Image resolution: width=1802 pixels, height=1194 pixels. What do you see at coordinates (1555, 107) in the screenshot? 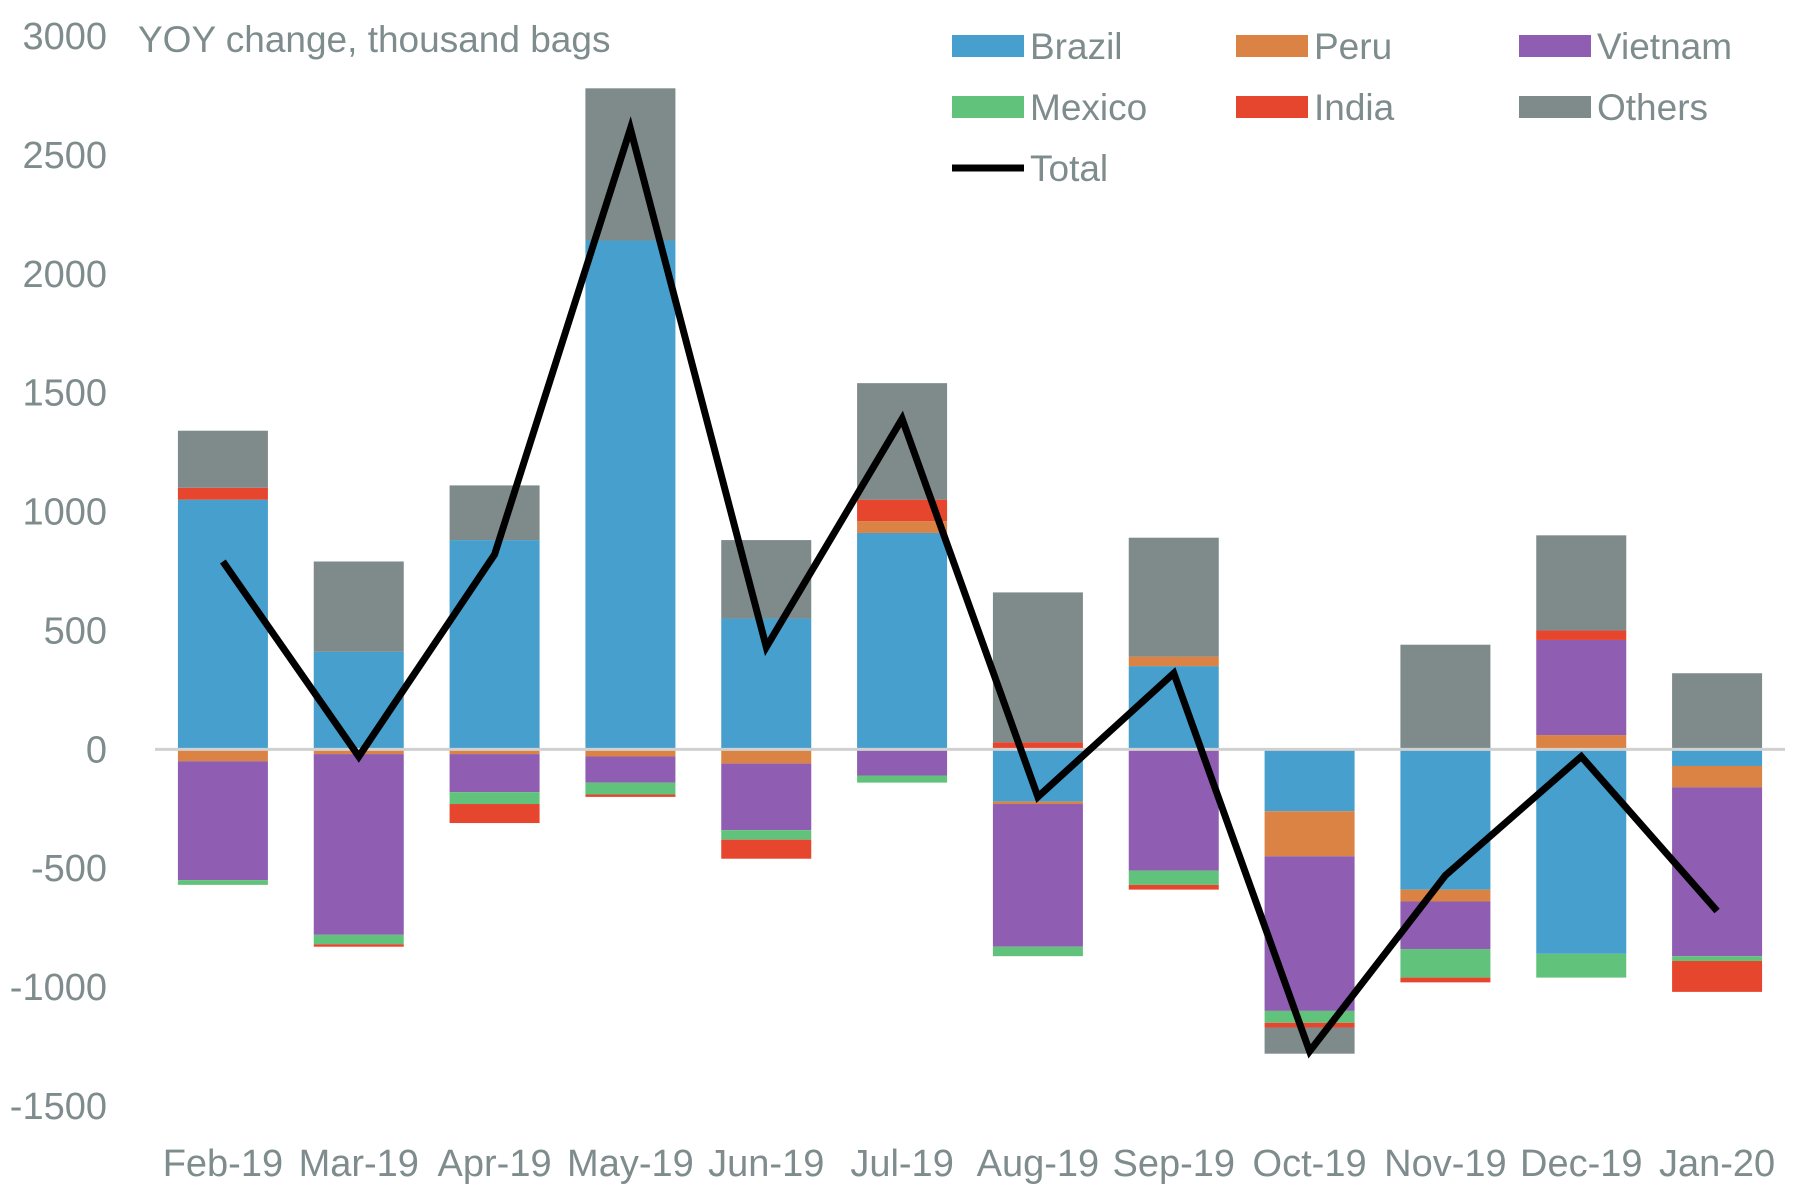
I see `legend-swatch-others` at bounding box center [1555, 107].